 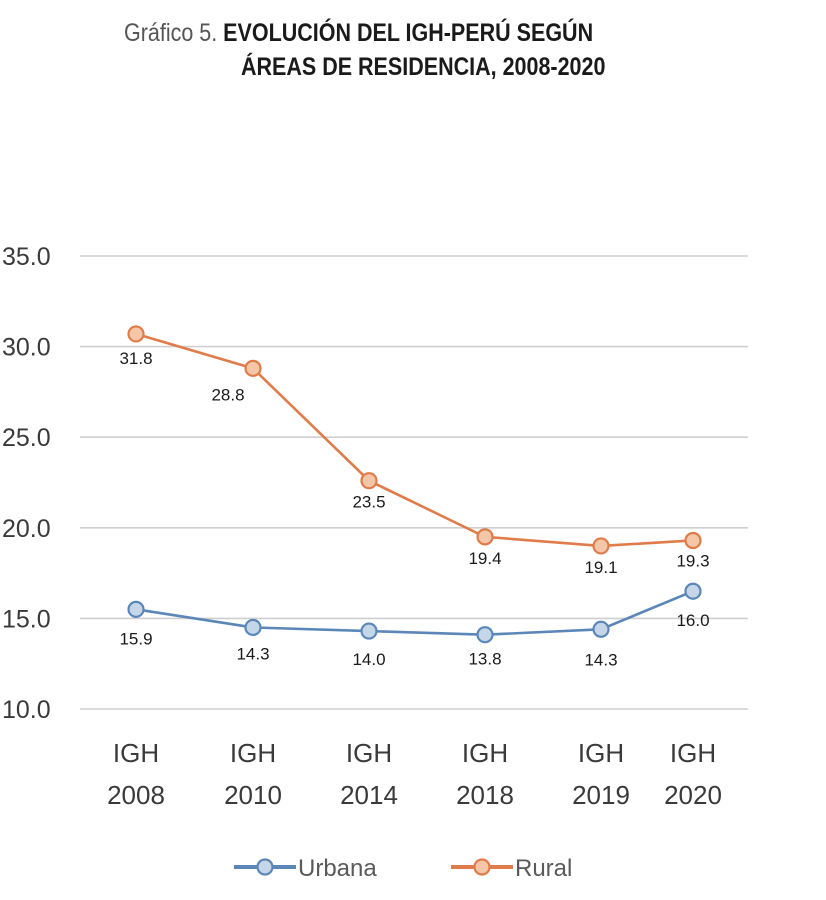 What do you see at coordinates (408, 33) in the screenshot?
I see `chart-title-line1: EVOLUCIÓN DEL IGH-PERÚ SEGÚN` at bounding box center [408, 33].